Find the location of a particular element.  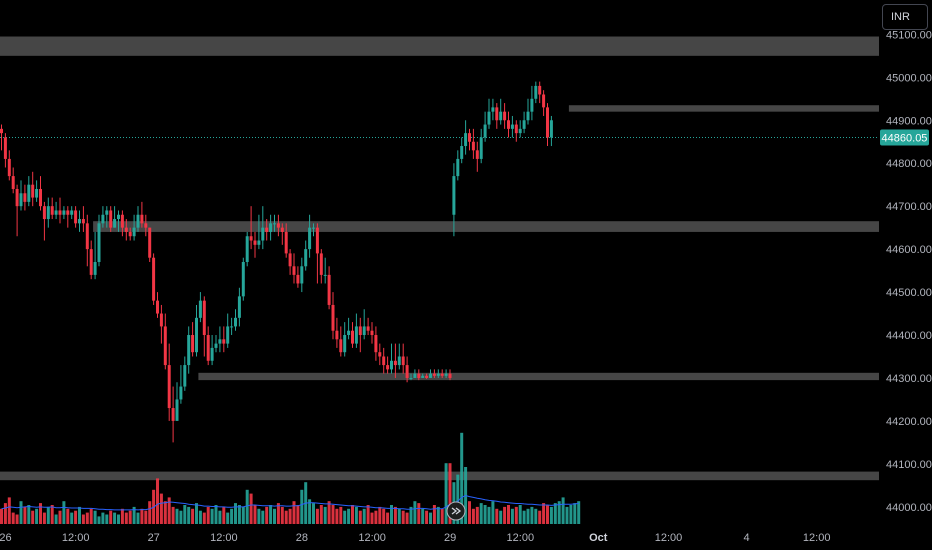

time-tick-label-0: 26 is located at coordinates (6, 538).